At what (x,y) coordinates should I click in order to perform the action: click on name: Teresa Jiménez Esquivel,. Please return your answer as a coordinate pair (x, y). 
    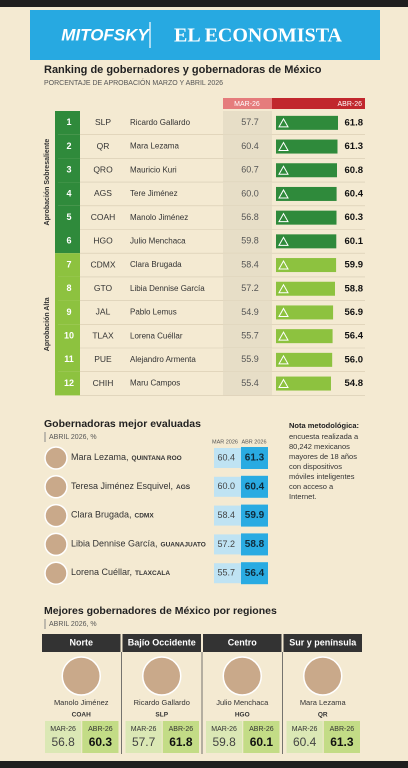
    Looking at the image, I should click on (122, 486).